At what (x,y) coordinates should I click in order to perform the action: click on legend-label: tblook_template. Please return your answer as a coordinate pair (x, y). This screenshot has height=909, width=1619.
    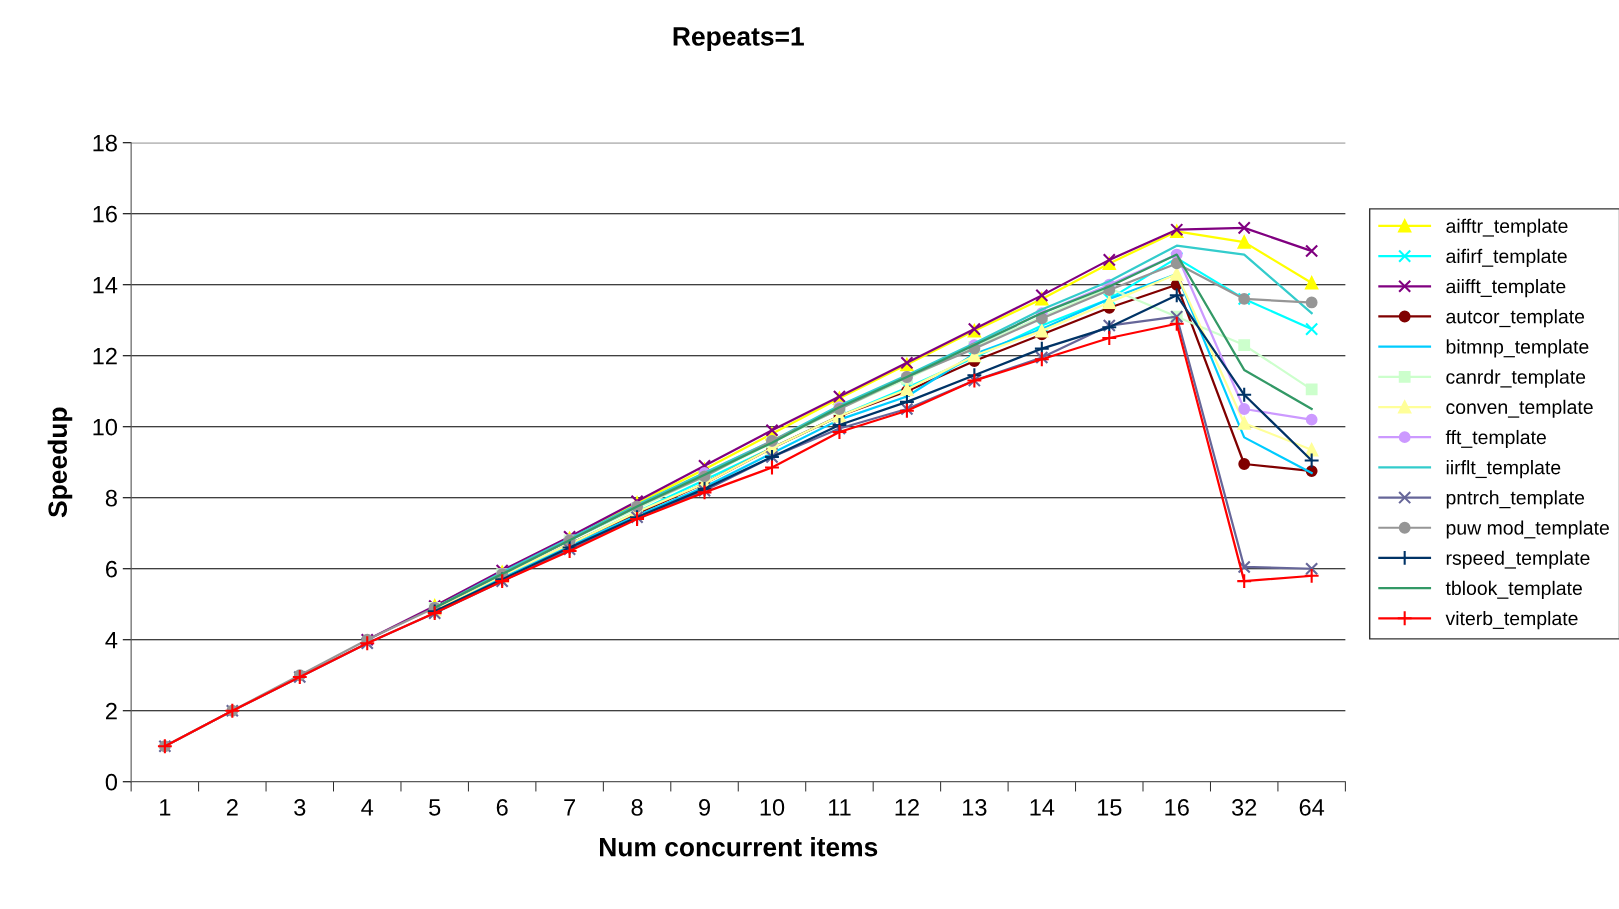
    Looking at the image, I should click on (1513, 589).